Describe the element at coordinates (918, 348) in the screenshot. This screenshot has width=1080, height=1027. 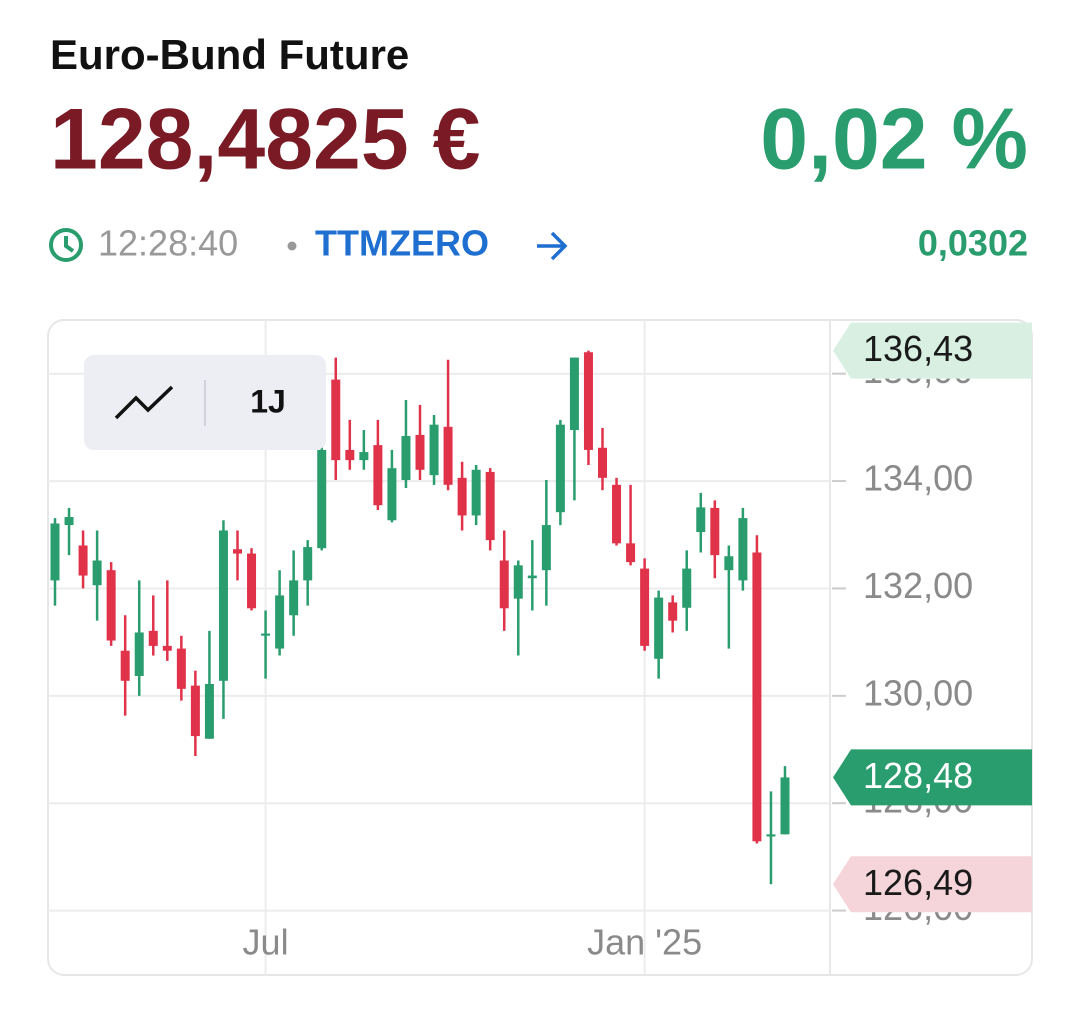
I see `price-badge-label: 136,43` at that location.